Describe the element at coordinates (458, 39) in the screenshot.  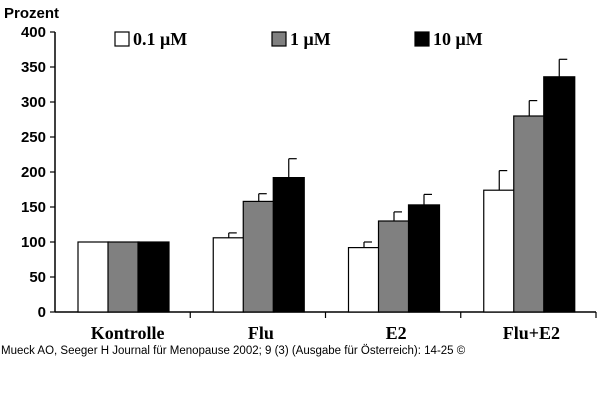
I see `legend-label: 10 μM` at that location.